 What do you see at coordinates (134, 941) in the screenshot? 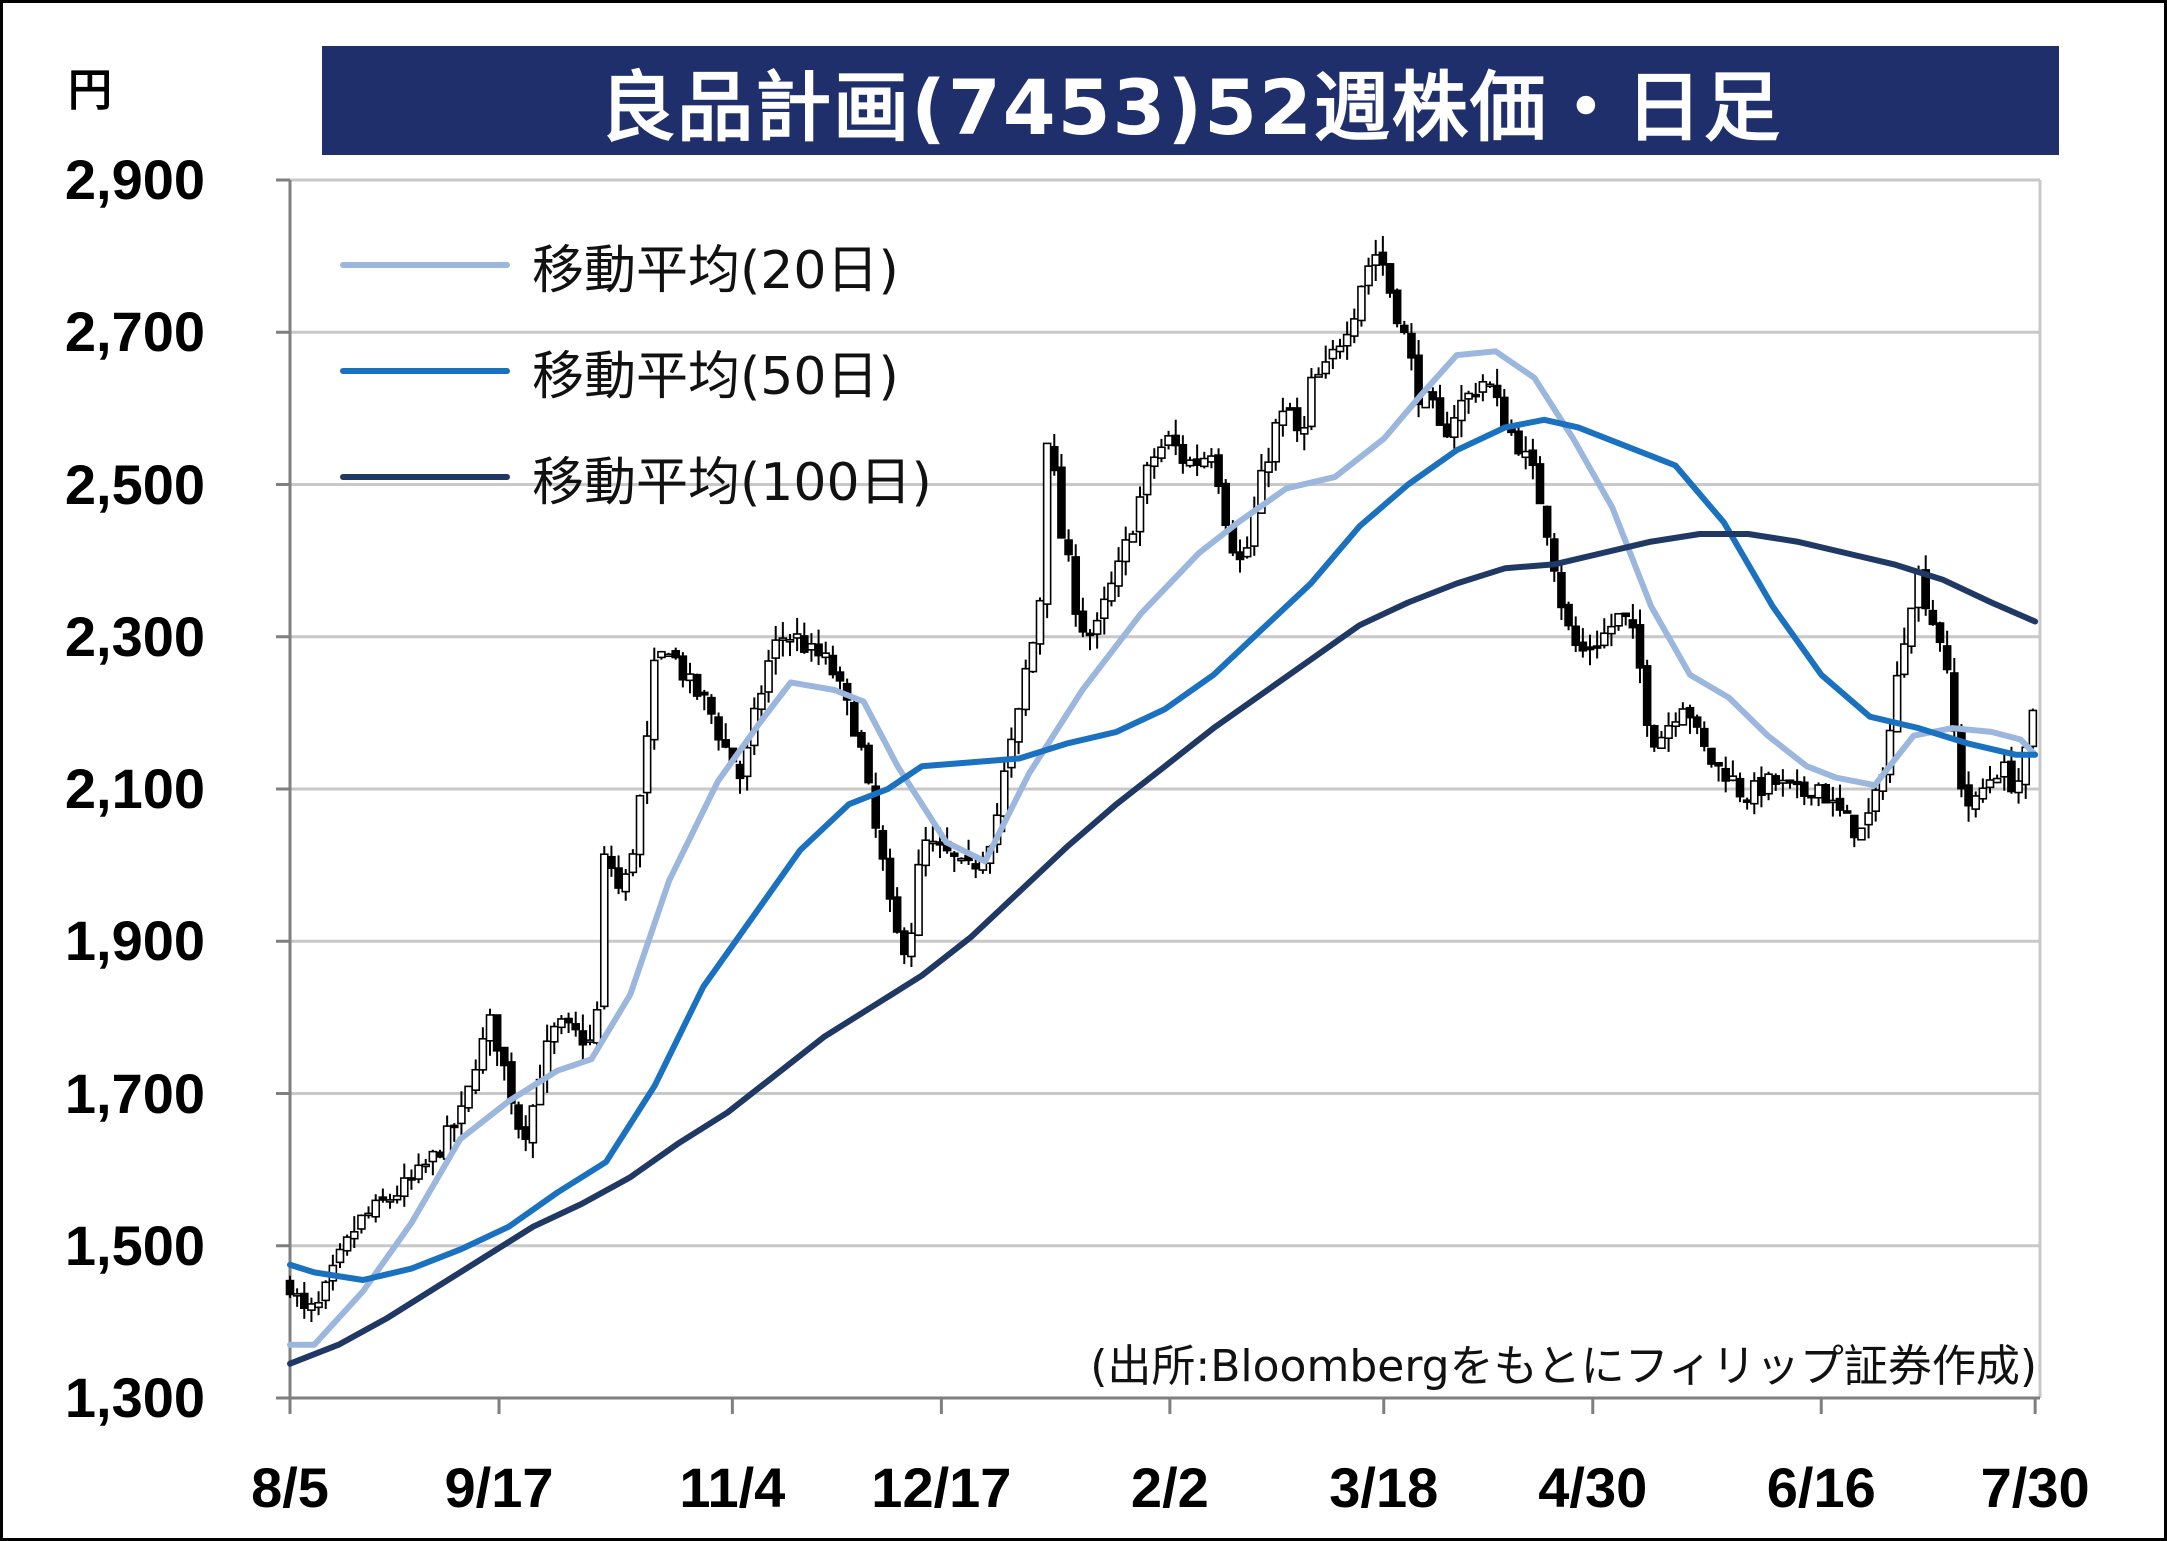
I see `y-tick-label: 1,900` at bounding box center [134, 941].